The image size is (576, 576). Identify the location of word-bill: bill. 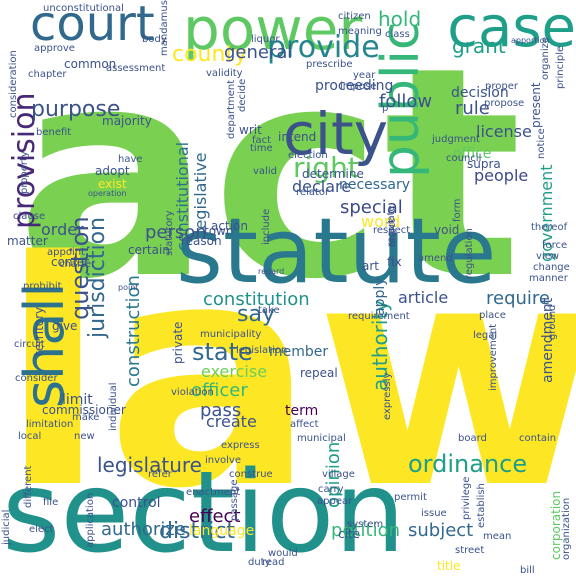
(527, 570).